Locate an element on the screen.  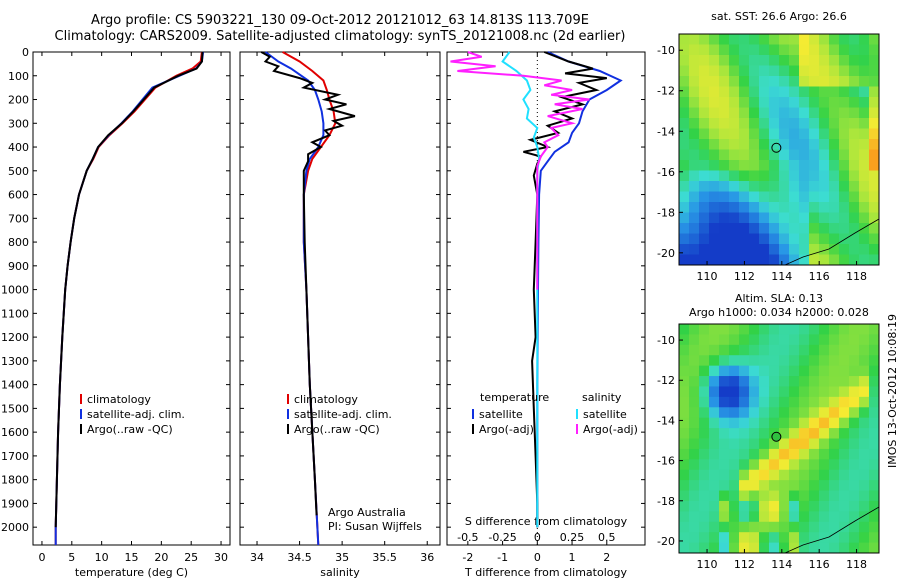
y-tick-label: 900 is located at coordinates (18, 266).